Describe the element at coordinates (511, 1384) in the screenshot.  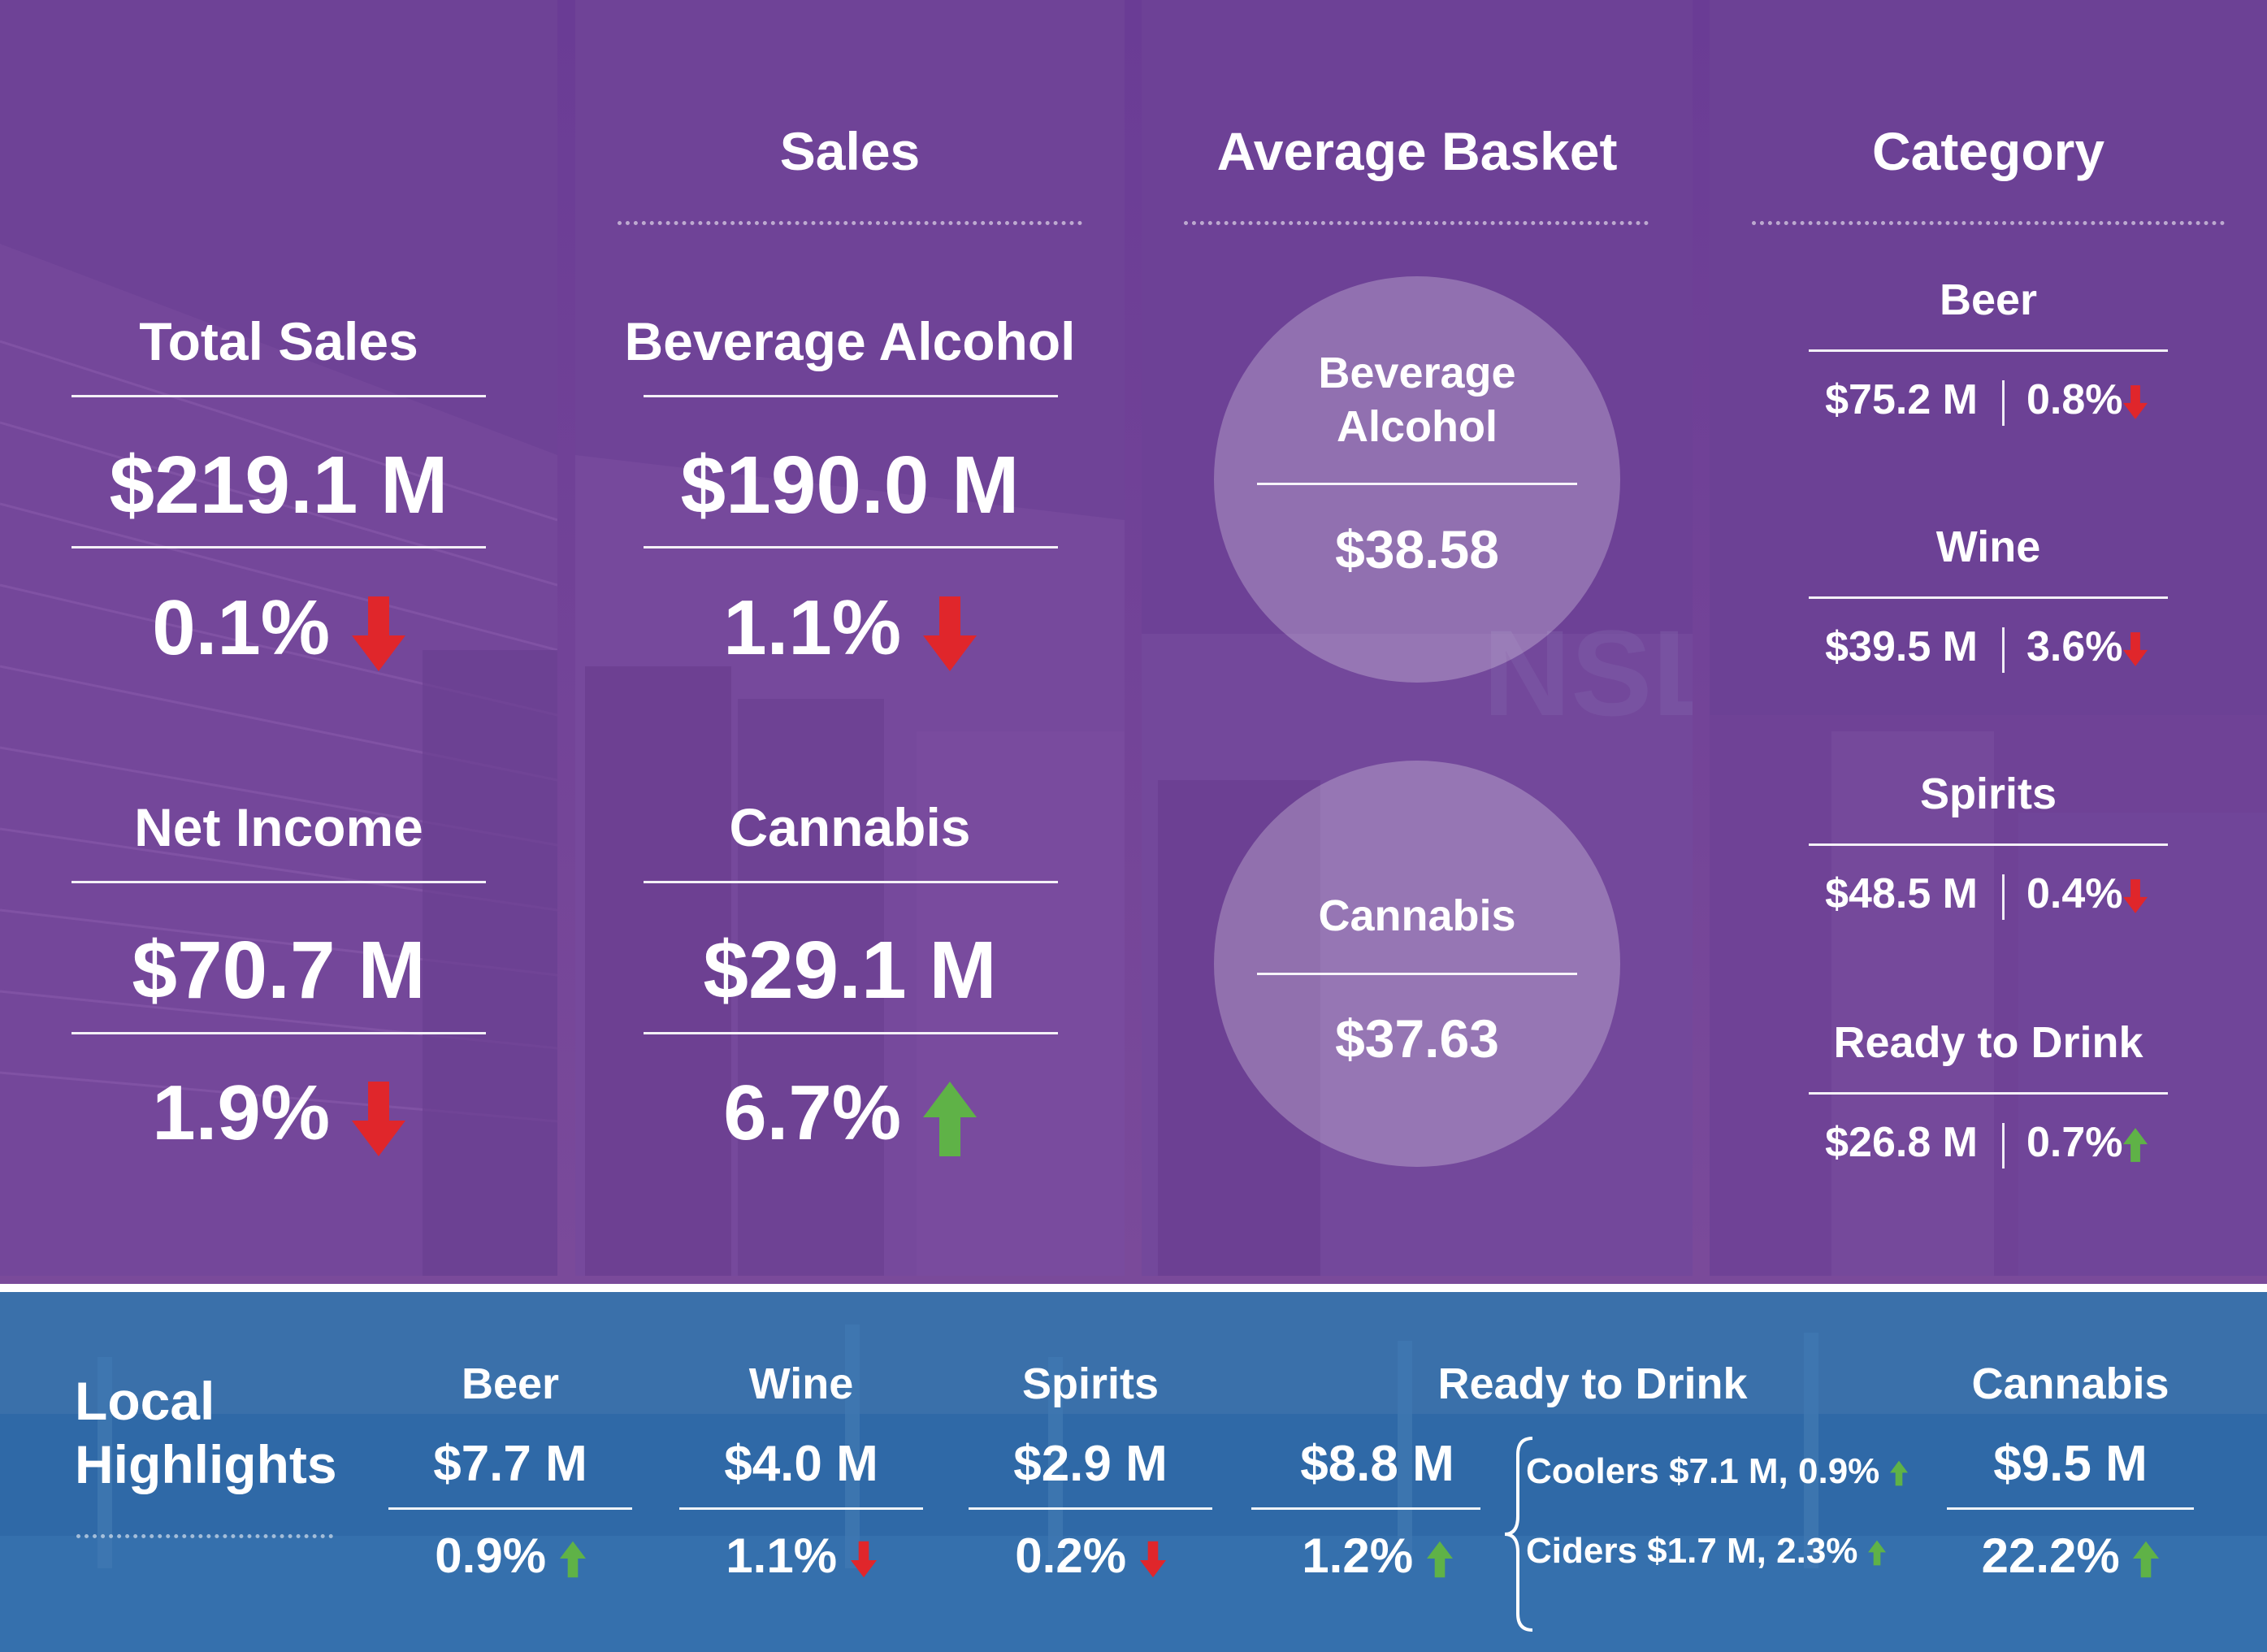
I see `local-beer-label: Beer` at that location.